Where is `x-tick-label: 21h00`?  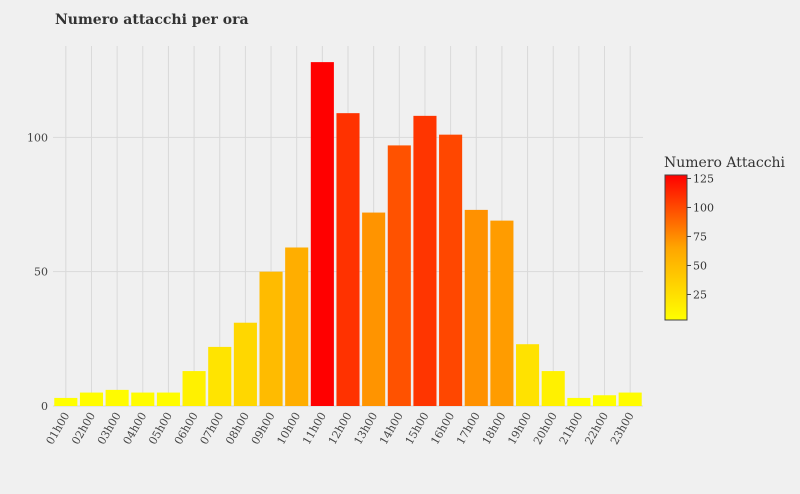
x-tick-label: 21h00 is located at coordinates (571, 428).